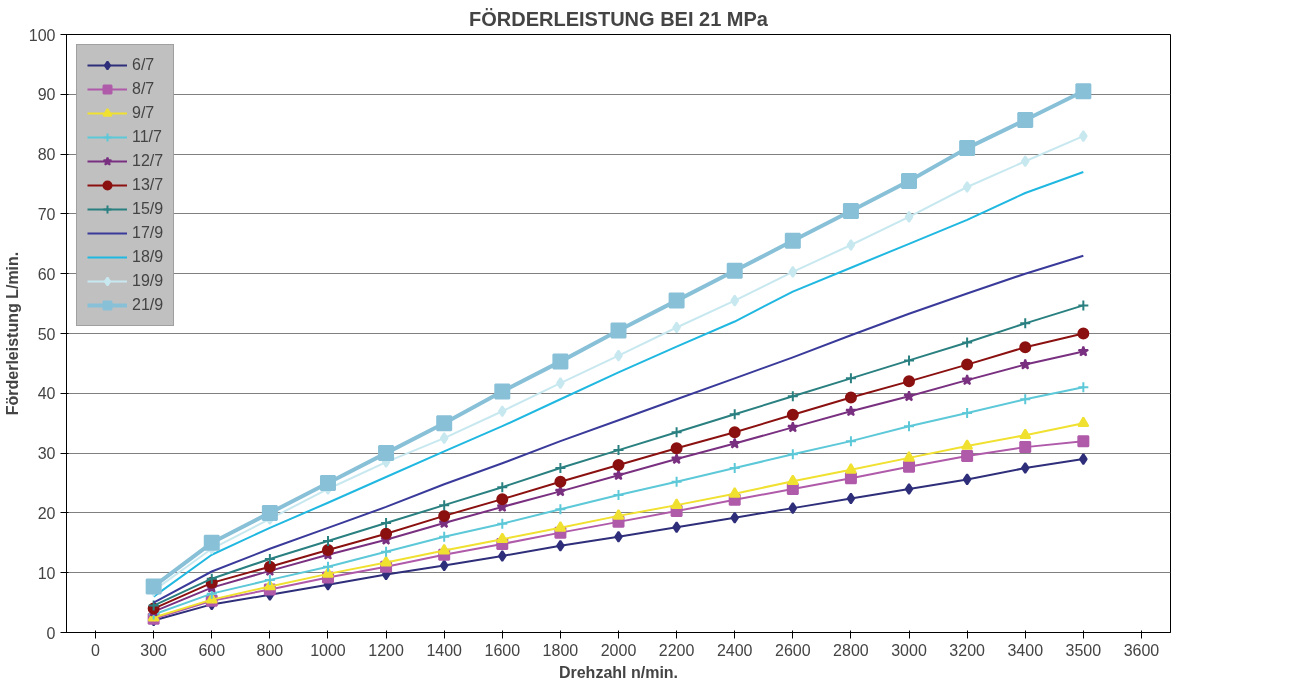 This screenshot has width=1308, height=691. What do you see at coordinates (502, 650) in the screenshot?
I see `x-tick-label: 1600` at bounding box center [502, 650].